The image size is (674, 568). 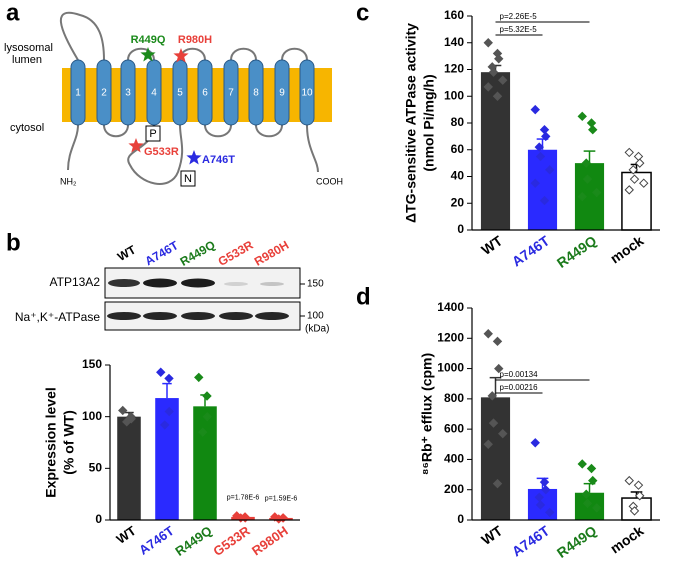 What do you see at coordinates (454, 15) in the screenshot?
I see `y-tick-label: 160` at bounding box center [454, 15].